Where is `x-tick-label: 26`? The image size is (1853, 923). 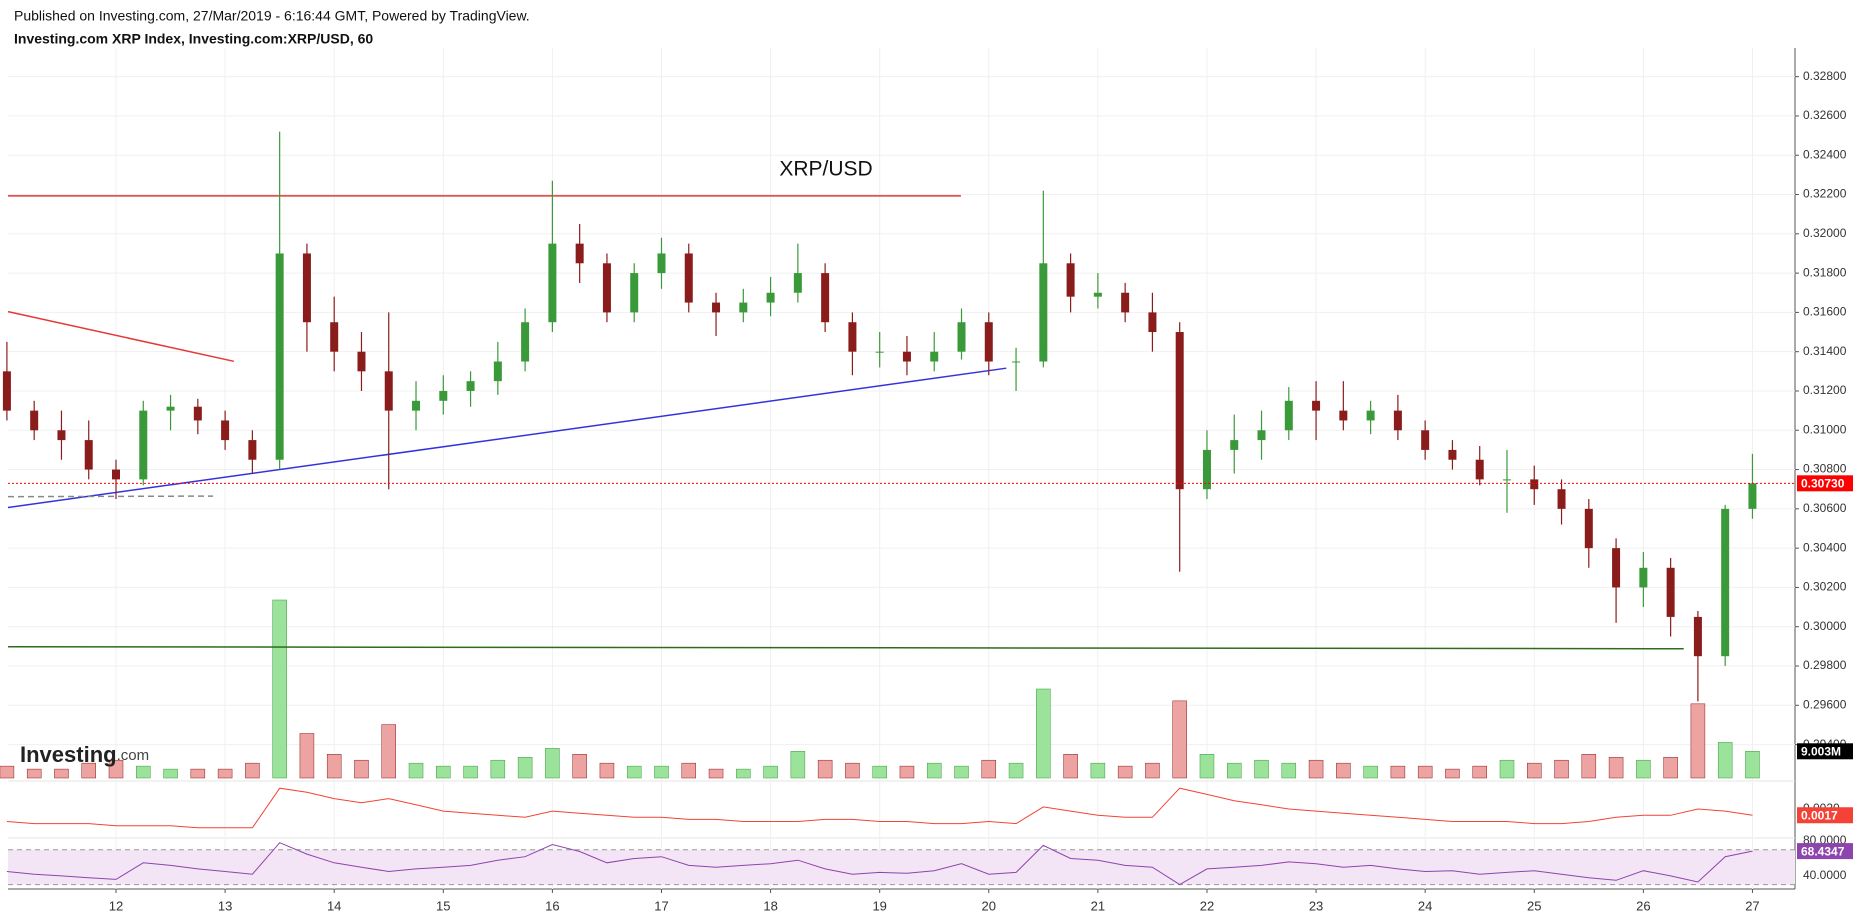 x-tick-label: 26 is located at coordinates (1643, 905).